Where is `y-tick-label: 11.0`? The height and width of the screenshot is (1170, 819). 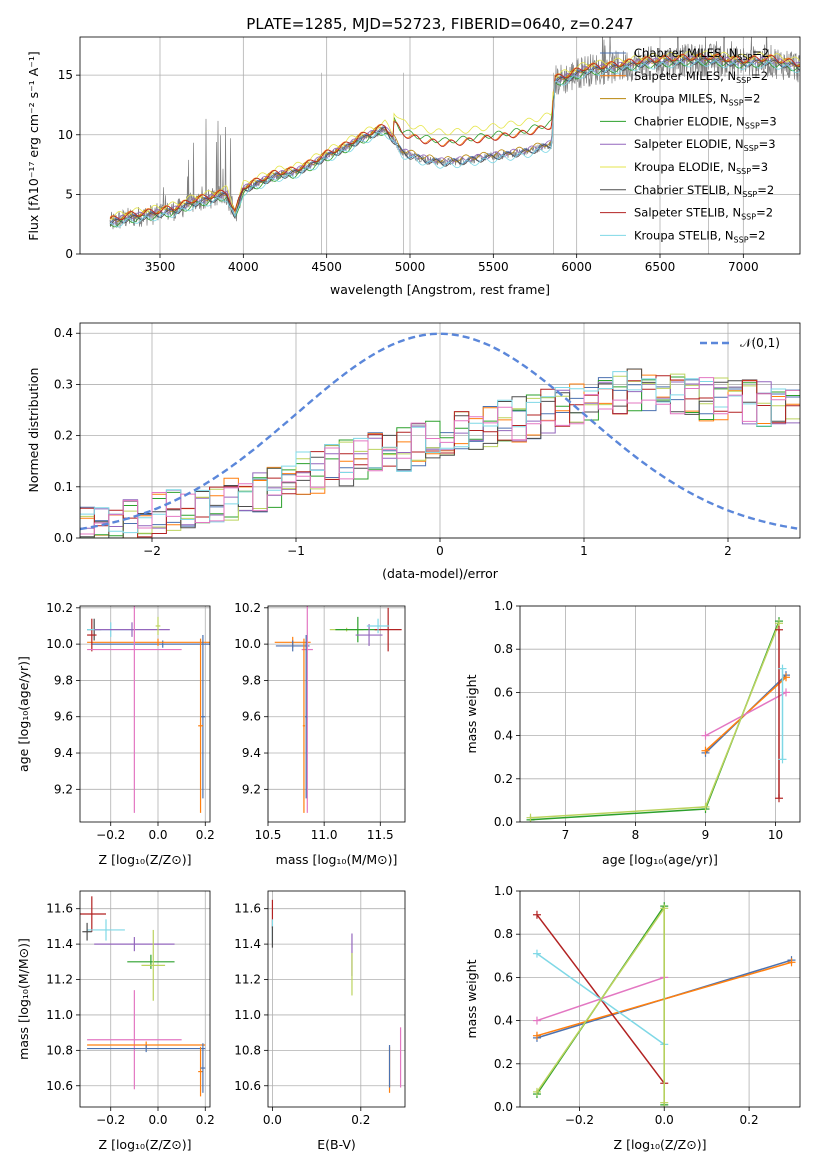 y-tick-label: 11.0 is located at coordinates (59, 1015).